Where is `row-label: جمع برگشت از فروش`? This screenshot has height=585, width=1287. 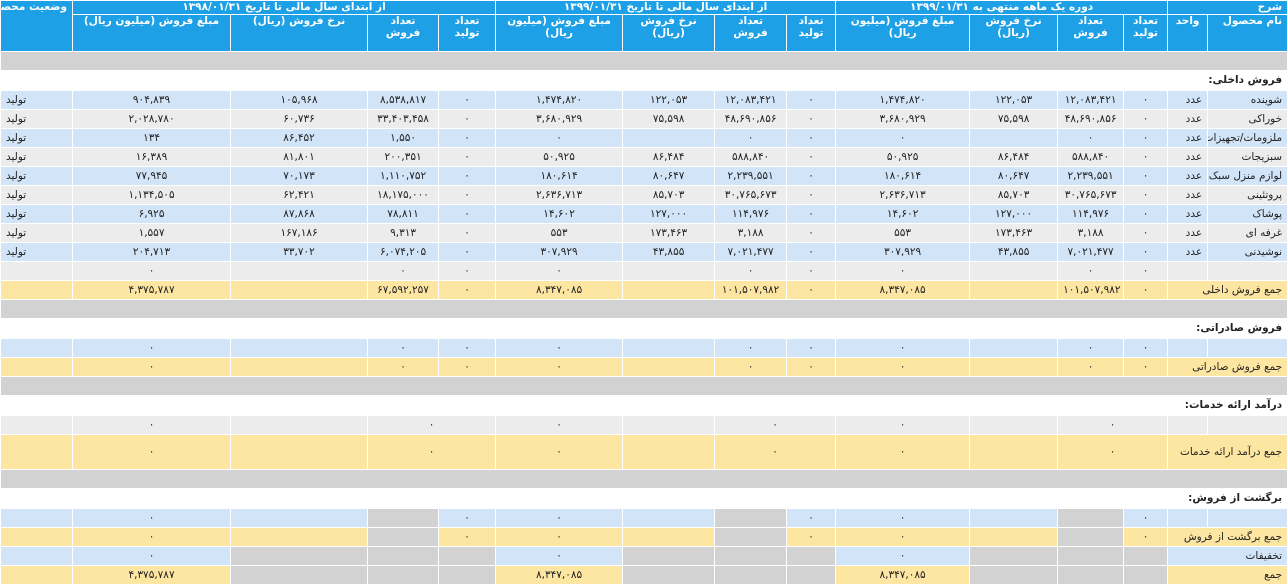
row-label: جمع برگشت از فروش is located at coordinates (1227, 537).